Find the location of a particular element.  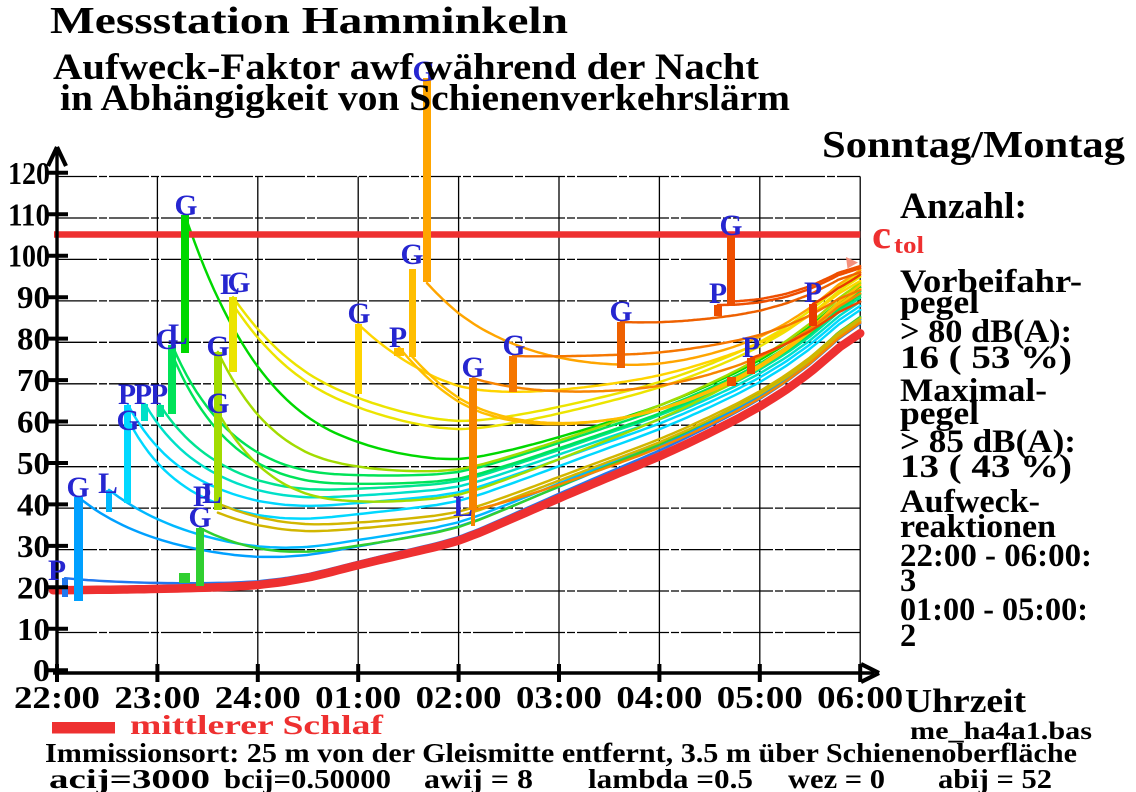

svg-text: 13 ( 43 %) is located at coordinates (986, 467).